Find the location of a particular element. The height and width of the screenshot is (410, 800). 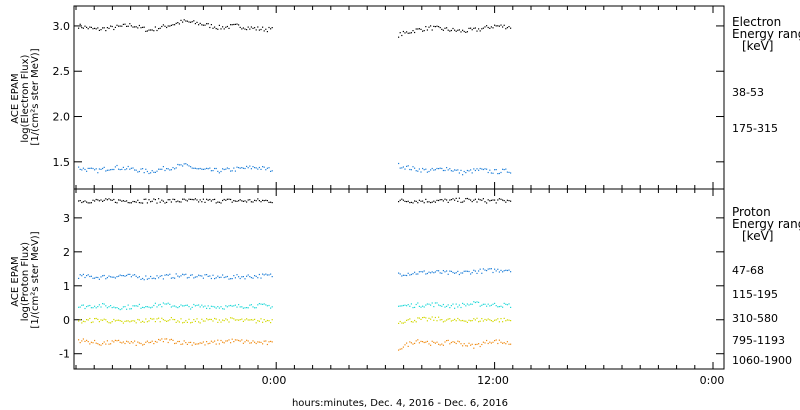

legend-entry-1-0: 47-68 is located at coordinates (748, 270).